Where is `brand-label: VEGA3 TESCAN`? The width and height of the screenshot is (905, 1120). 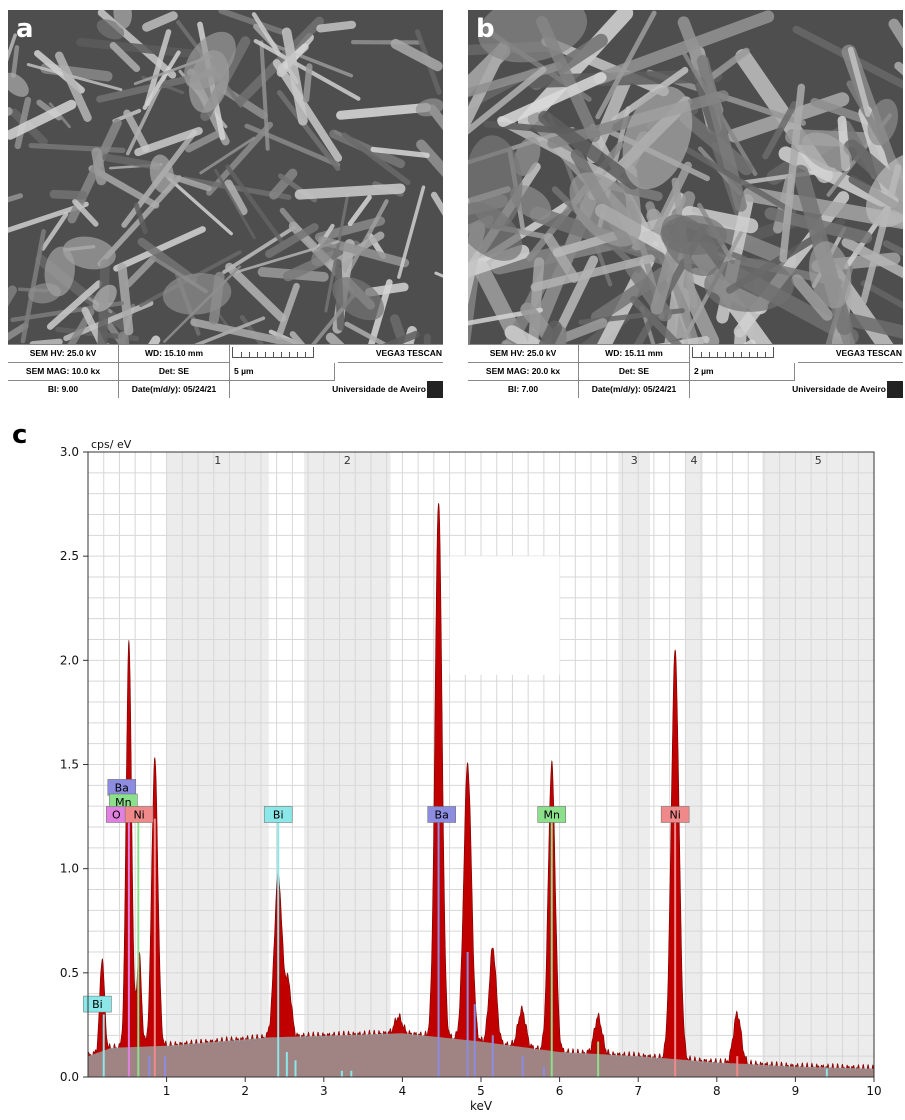
brand-label: VEGA3 TESCAN is located at coordinates (390, 354).